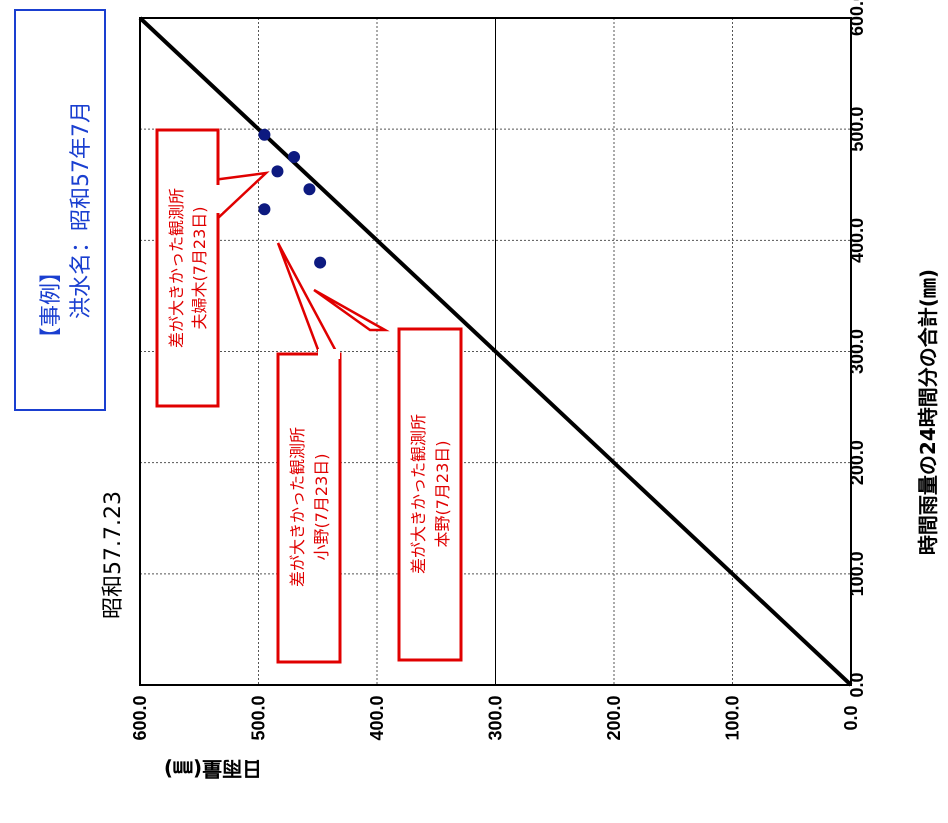 The width and height of the screenshot is (948, 823). Describe the element at coordinates (388, 475) in the screenshot. I see `callout-motono: 差が大きかった観測所 本野(7月23日)` at that location.